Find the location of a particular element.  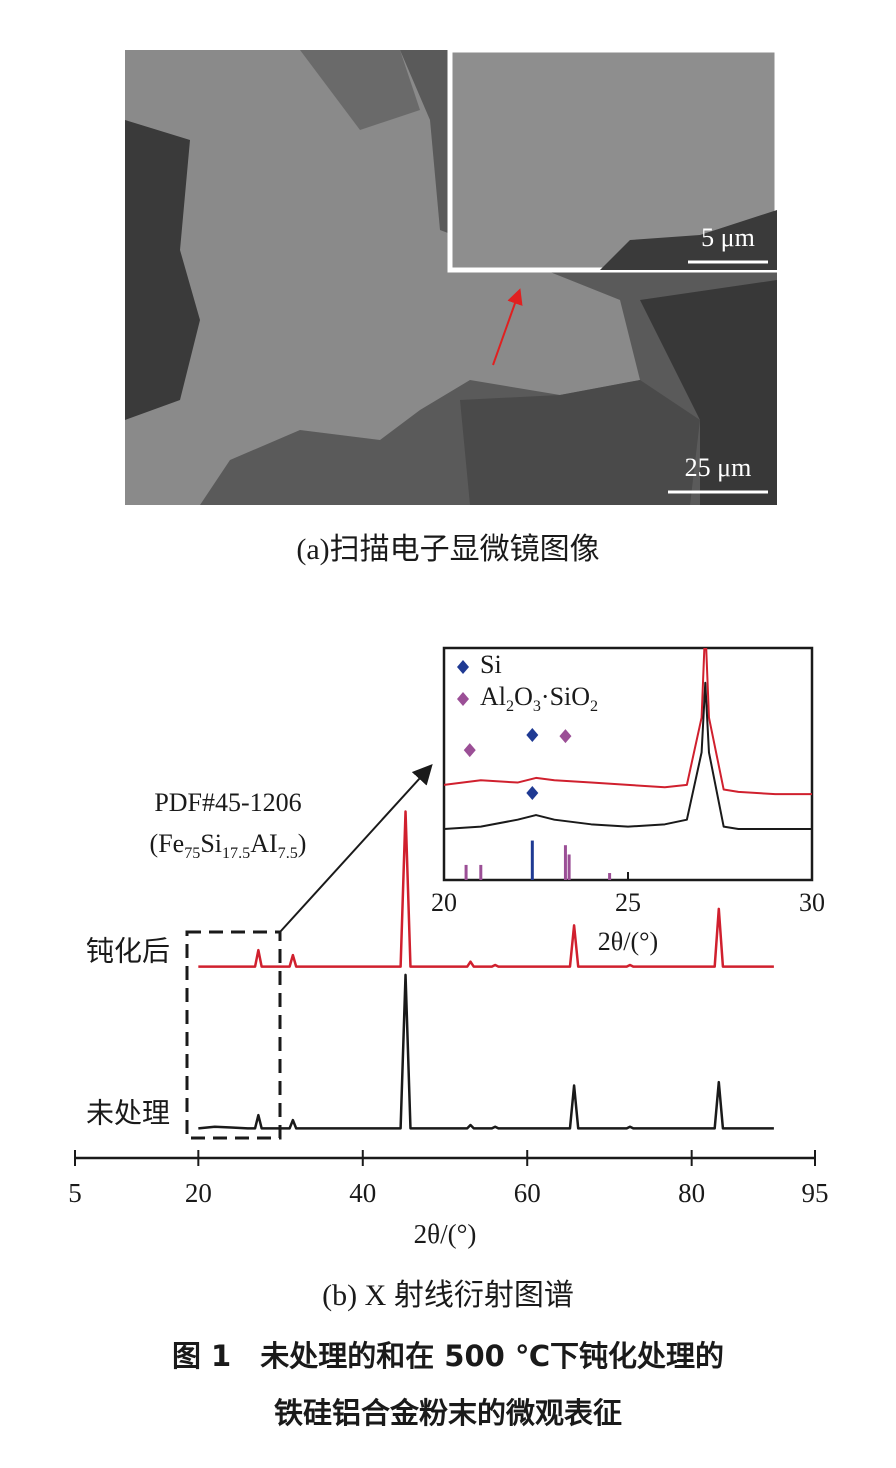

formula: Si is located at coordinates (491, 664).